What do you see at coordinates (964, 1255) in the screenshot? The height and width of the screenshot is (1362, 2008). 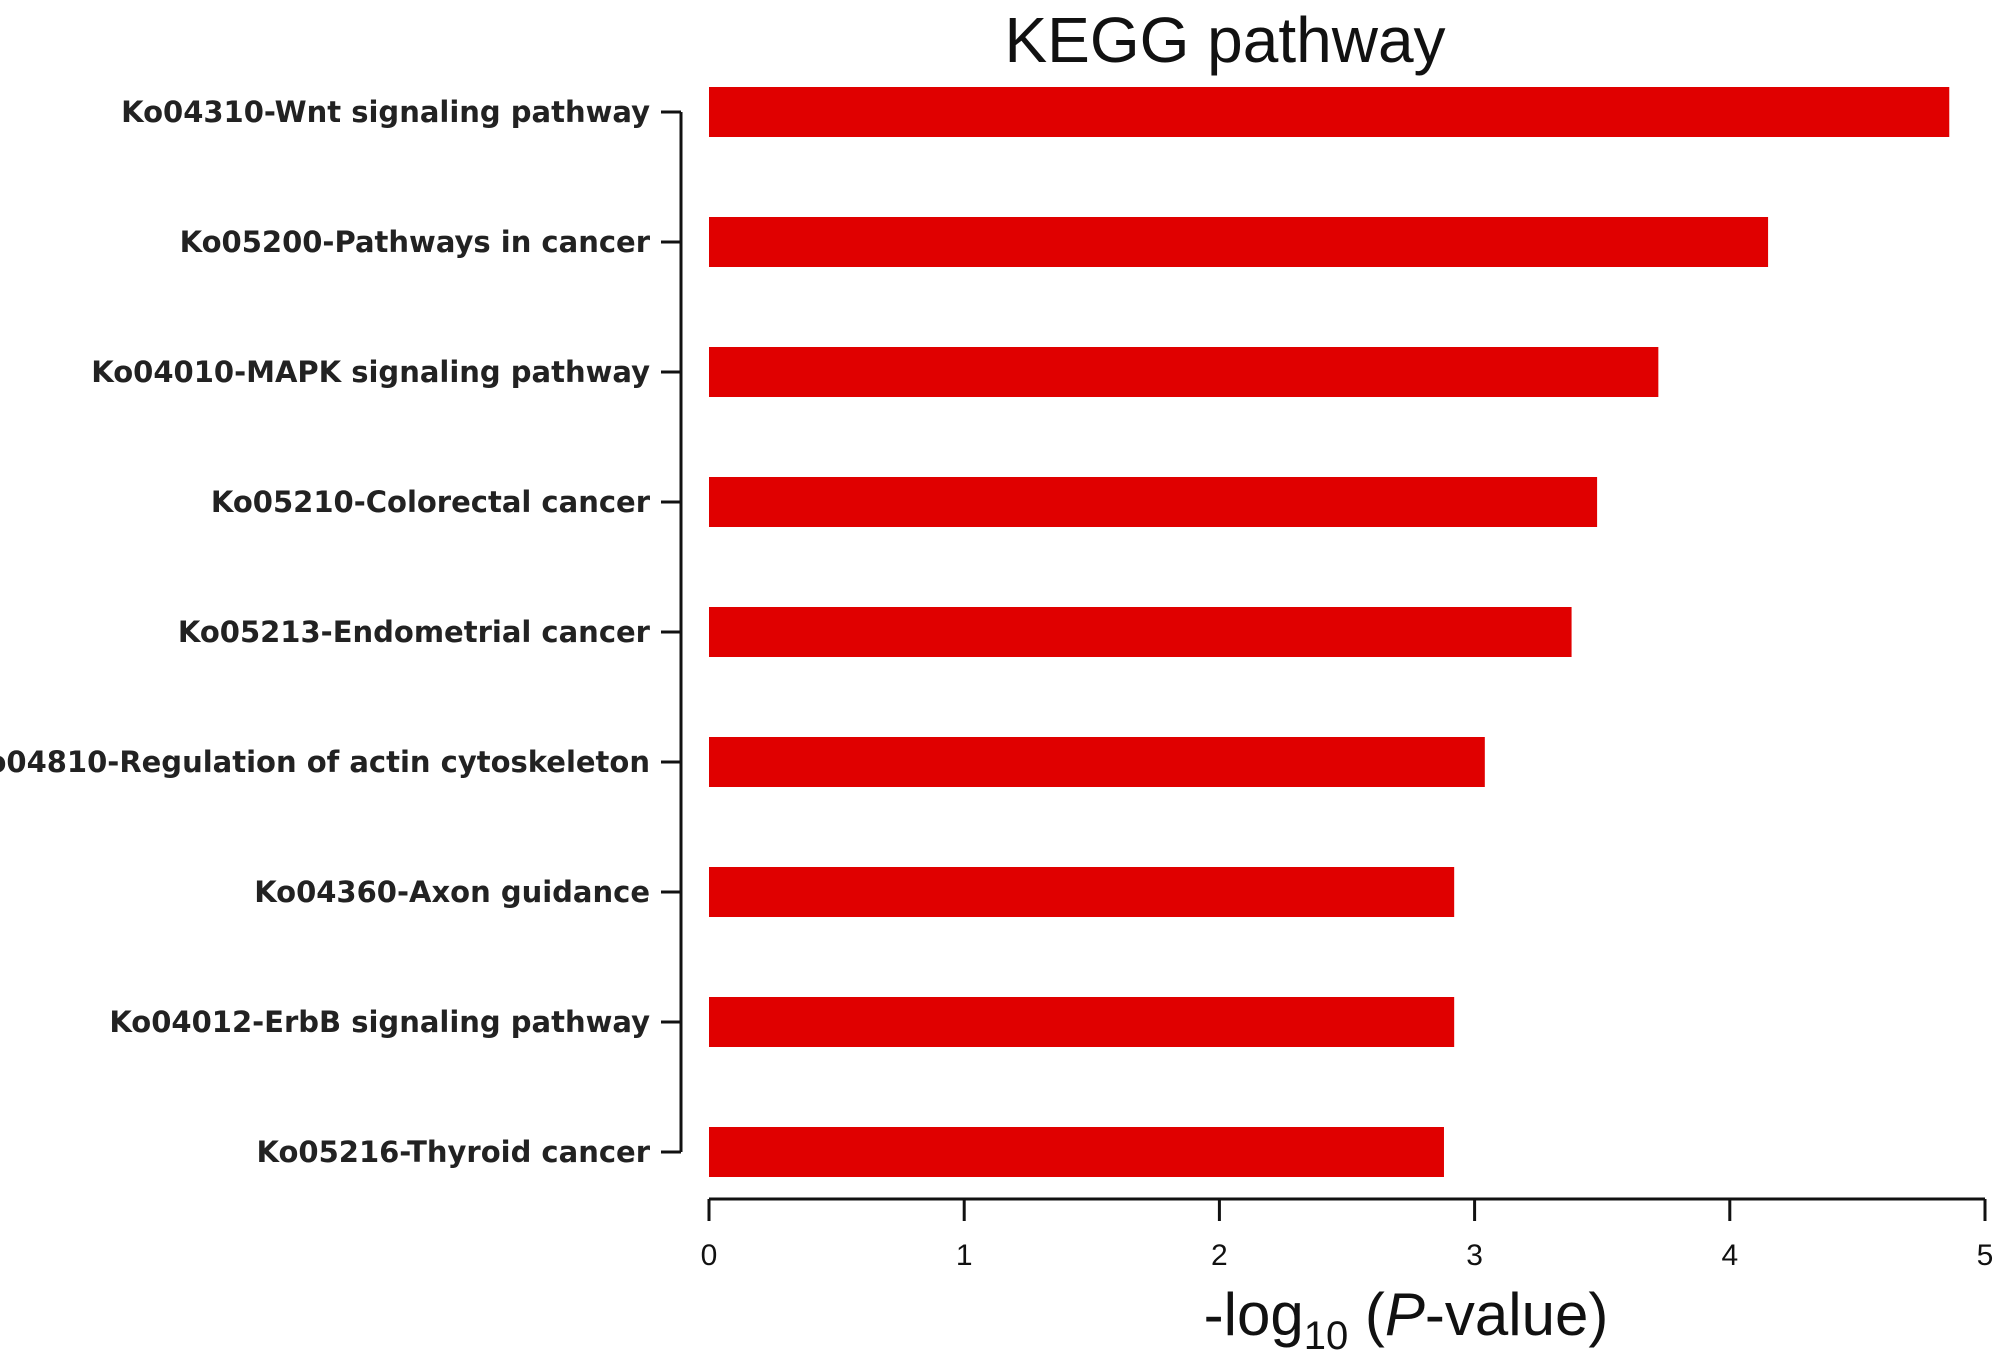 I see `x-tick-label-1: 1` at bounding box center [964, 1255].